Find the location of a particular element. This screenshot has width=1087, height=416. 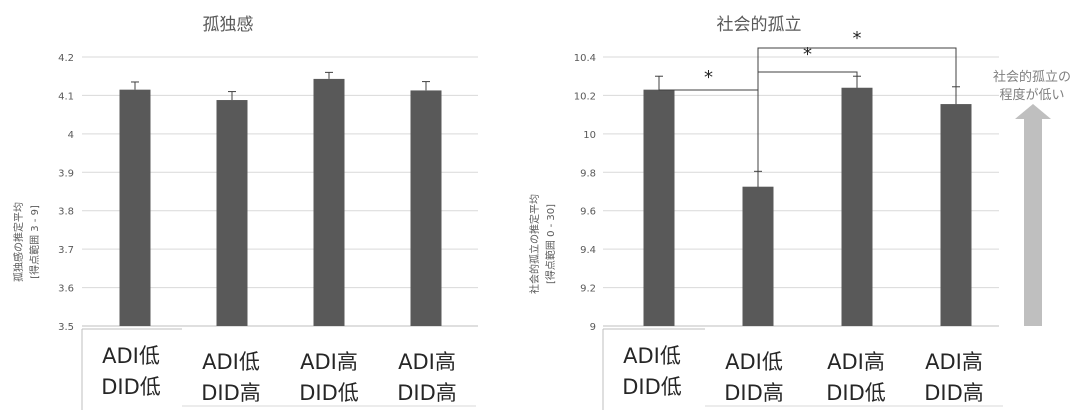

y-tick-label: 9 is located at coordinates (593, 327).